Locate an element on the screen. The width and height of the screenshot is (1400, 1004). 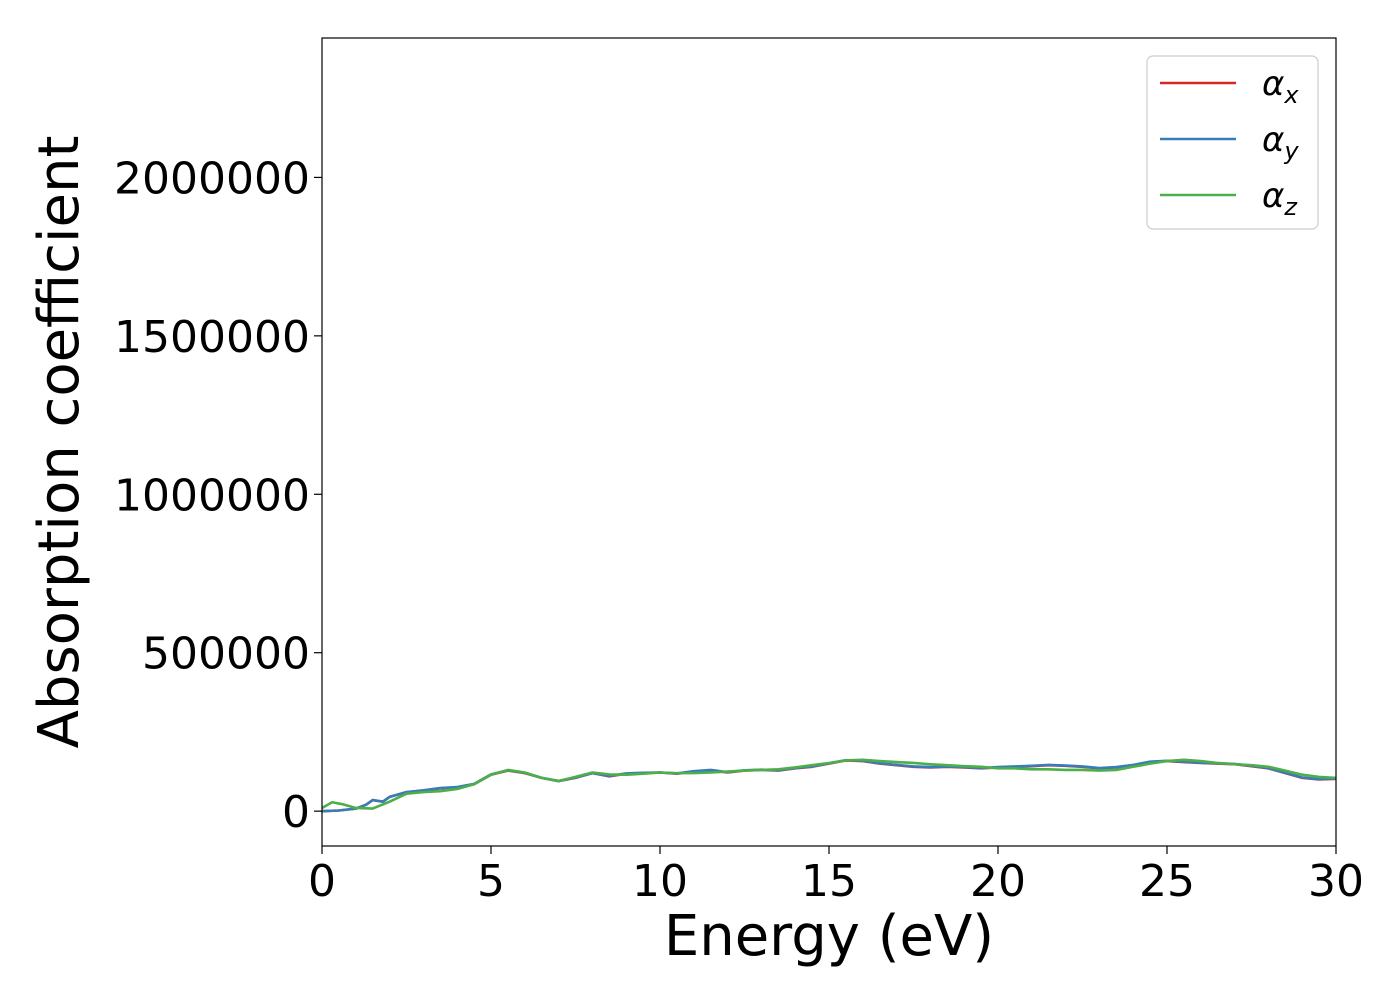
series-line-x is located at coordinates (829, 786).